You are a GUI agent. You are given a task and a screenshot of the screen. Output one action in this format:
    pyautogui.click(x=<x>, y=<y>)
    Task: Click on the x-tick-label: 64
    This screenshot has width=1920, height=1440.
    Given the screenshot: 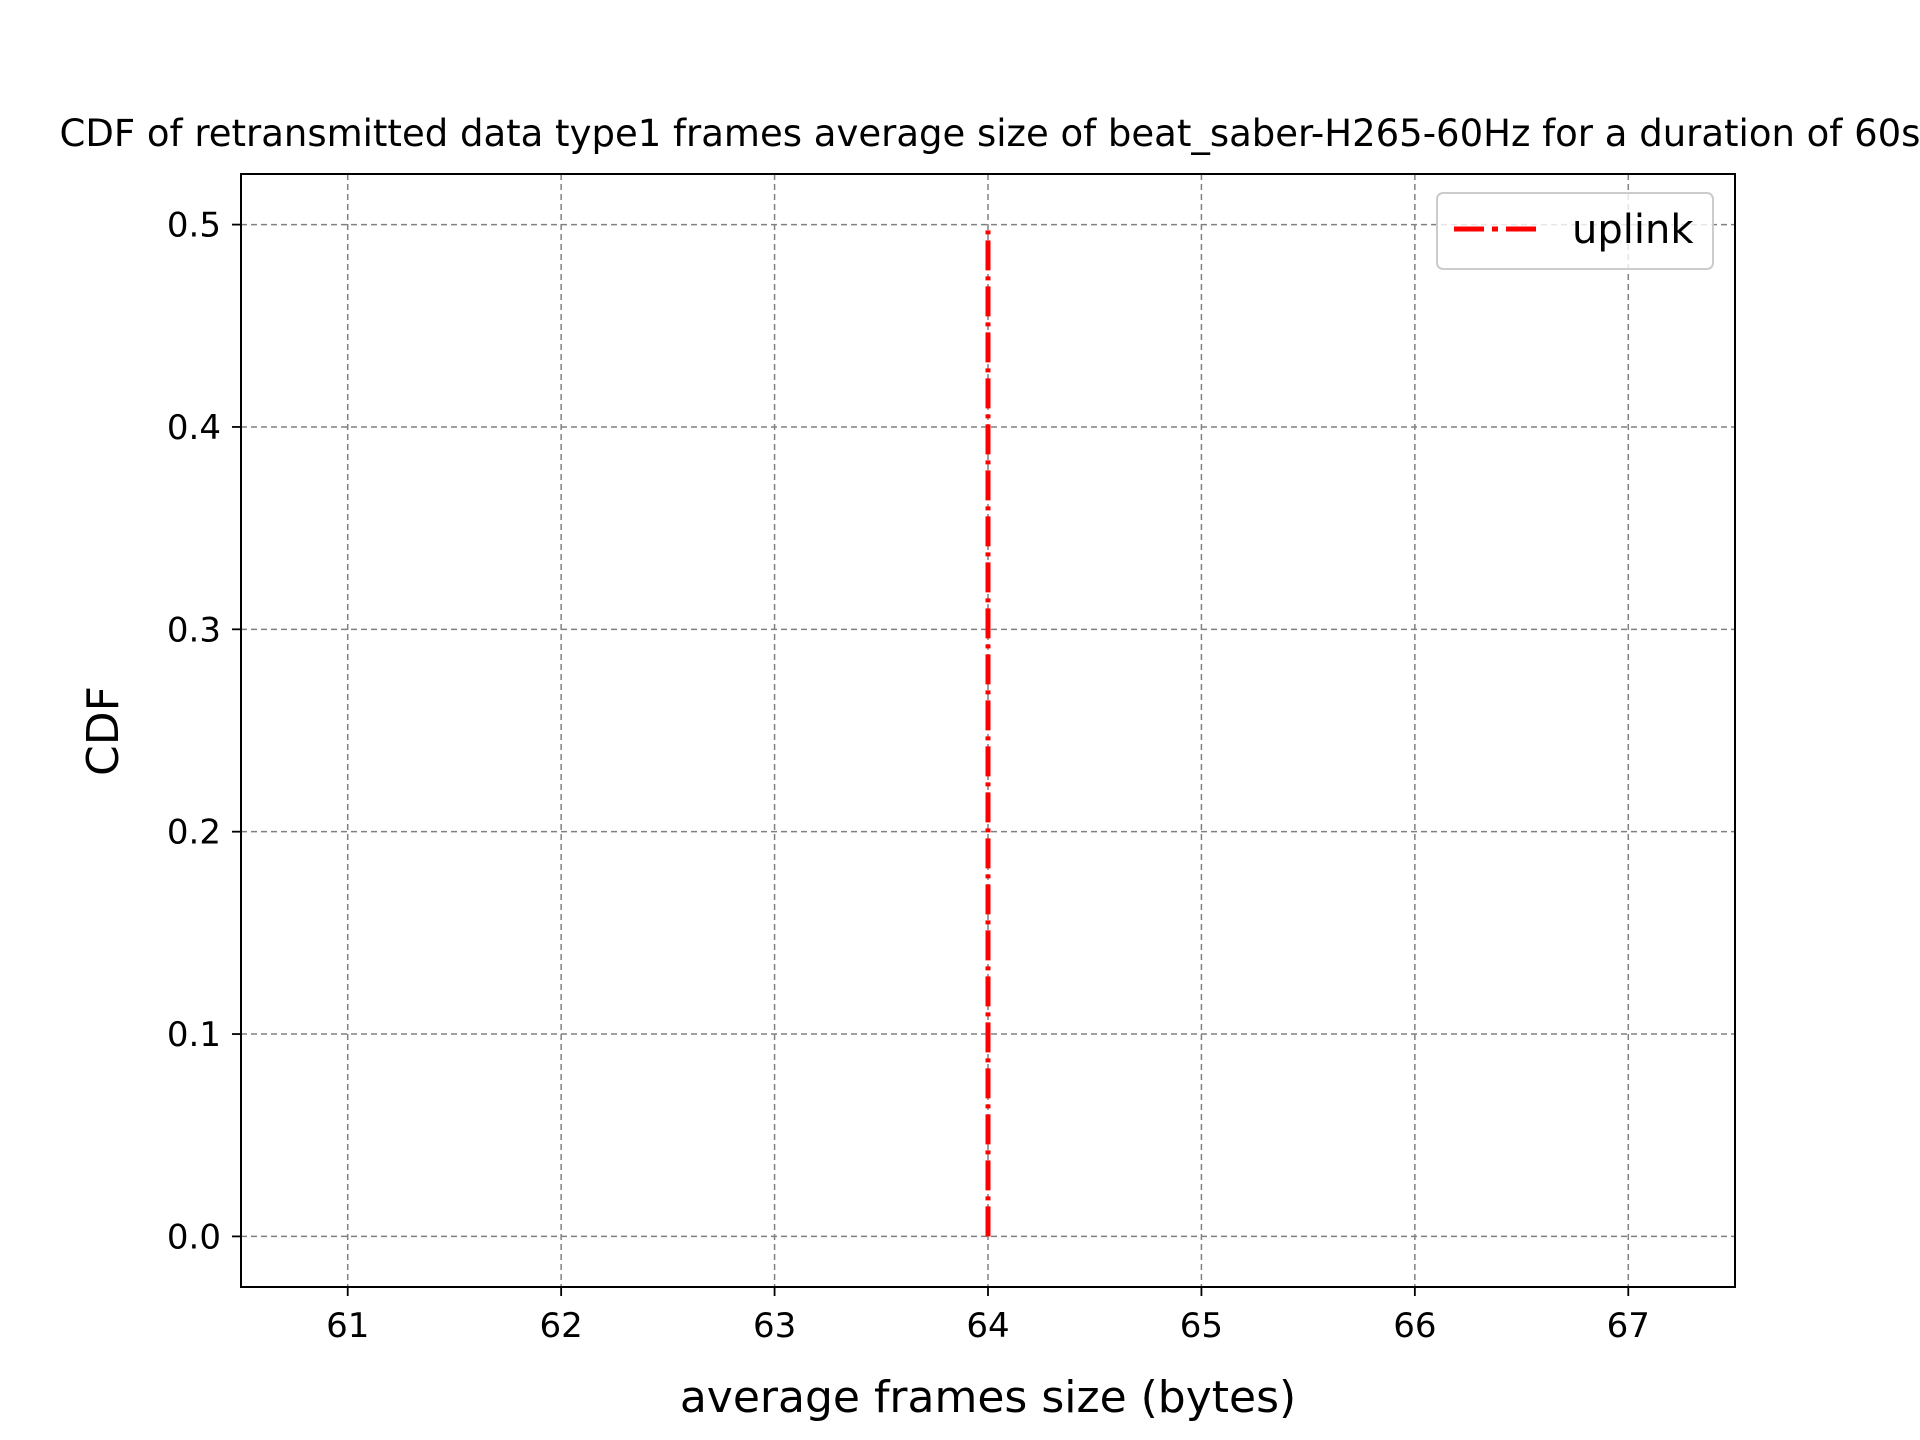 What is the action you would take?
    pyautogui.click(x=987, y=1326)
    